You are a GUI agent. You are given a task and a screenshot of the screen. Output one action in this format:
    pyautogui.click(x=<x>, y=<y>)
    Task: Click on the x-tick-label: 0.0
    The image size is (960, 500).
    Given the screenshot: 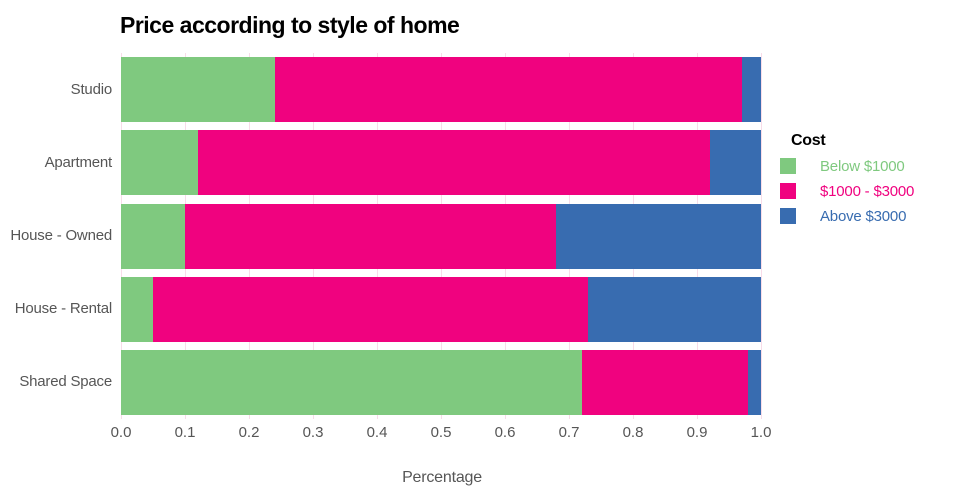 What is the action you would take?
    pyautogui.click(x=121, y=432)
    